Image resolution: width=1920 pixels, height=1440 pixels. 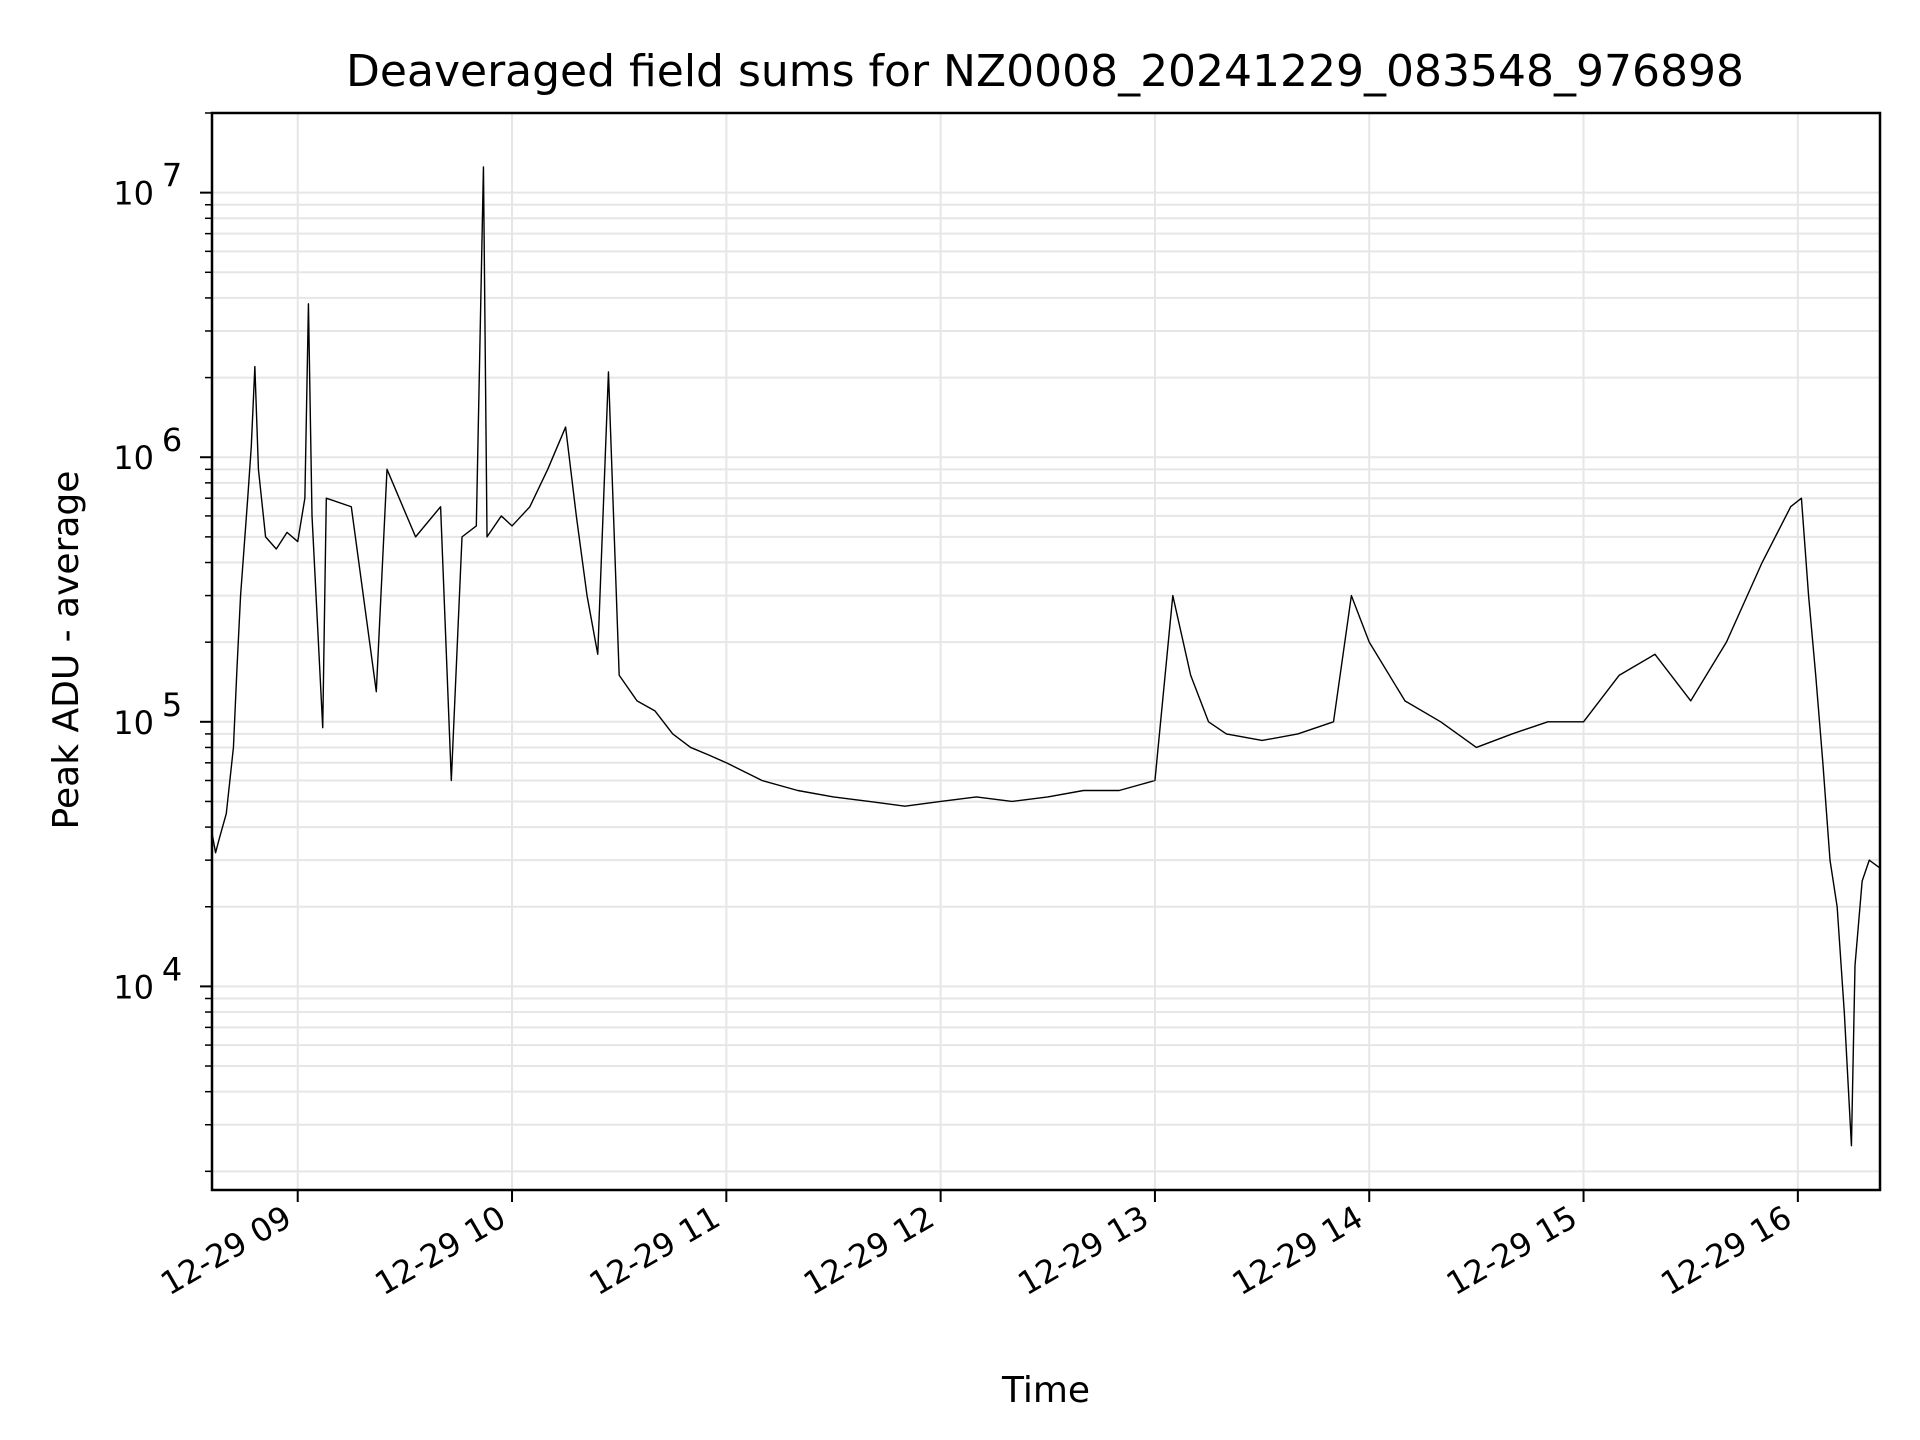 I want to click on y-tick-exponent: 7, so click(x=172, y=176).